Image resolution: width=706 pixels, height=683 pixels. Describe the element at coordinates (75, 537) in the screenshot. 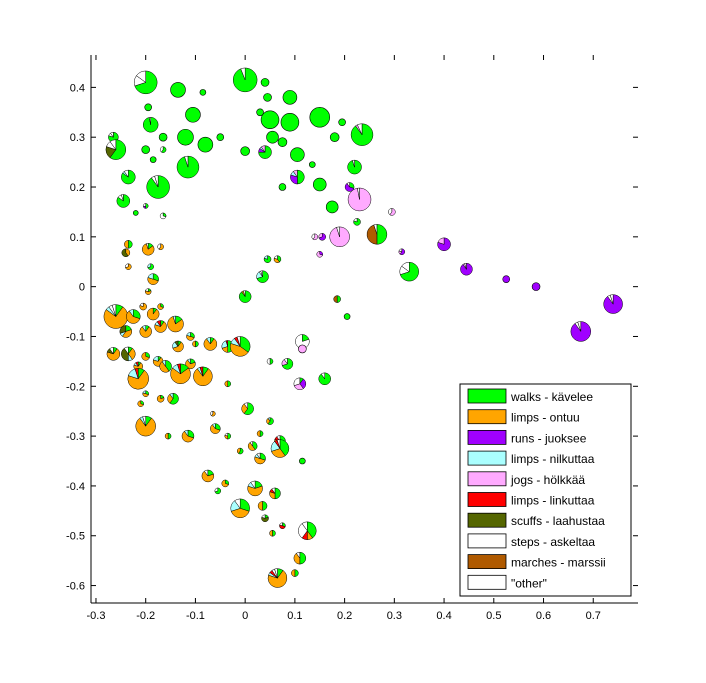

I see `y-tick-label: -0.5` at that location.